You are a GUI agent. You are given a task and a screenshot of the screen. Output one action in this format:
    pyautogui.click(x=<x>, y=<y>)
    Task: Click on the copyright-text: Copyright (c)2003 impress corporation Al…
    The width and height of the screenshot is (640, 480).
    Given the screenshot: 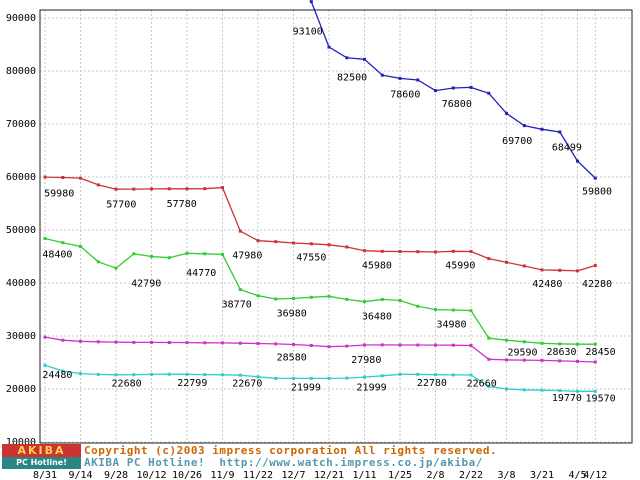 What is the action you would take?
    pyautogui.click(x=291, y=450)
    